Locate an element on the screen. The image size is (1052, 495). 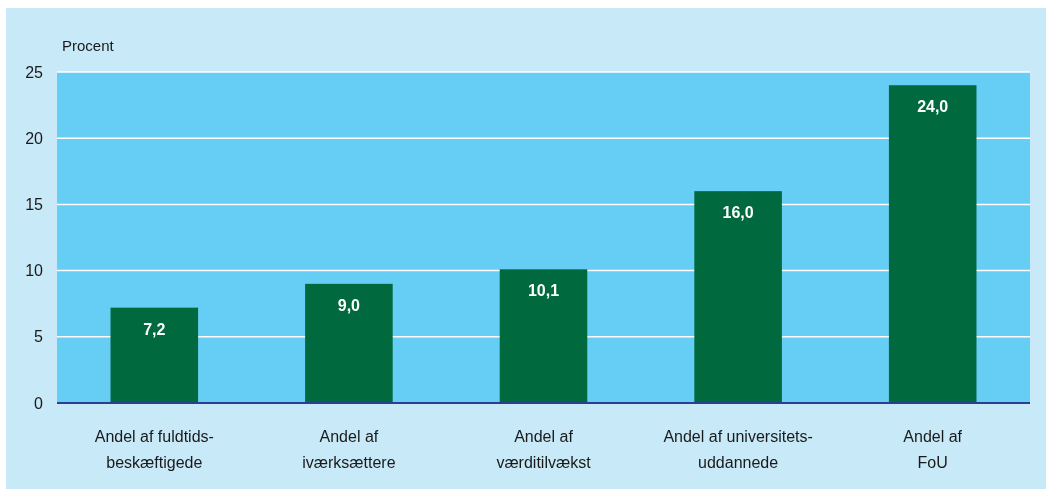
y-tick-label: 15 is located at coordinates (34, 204).